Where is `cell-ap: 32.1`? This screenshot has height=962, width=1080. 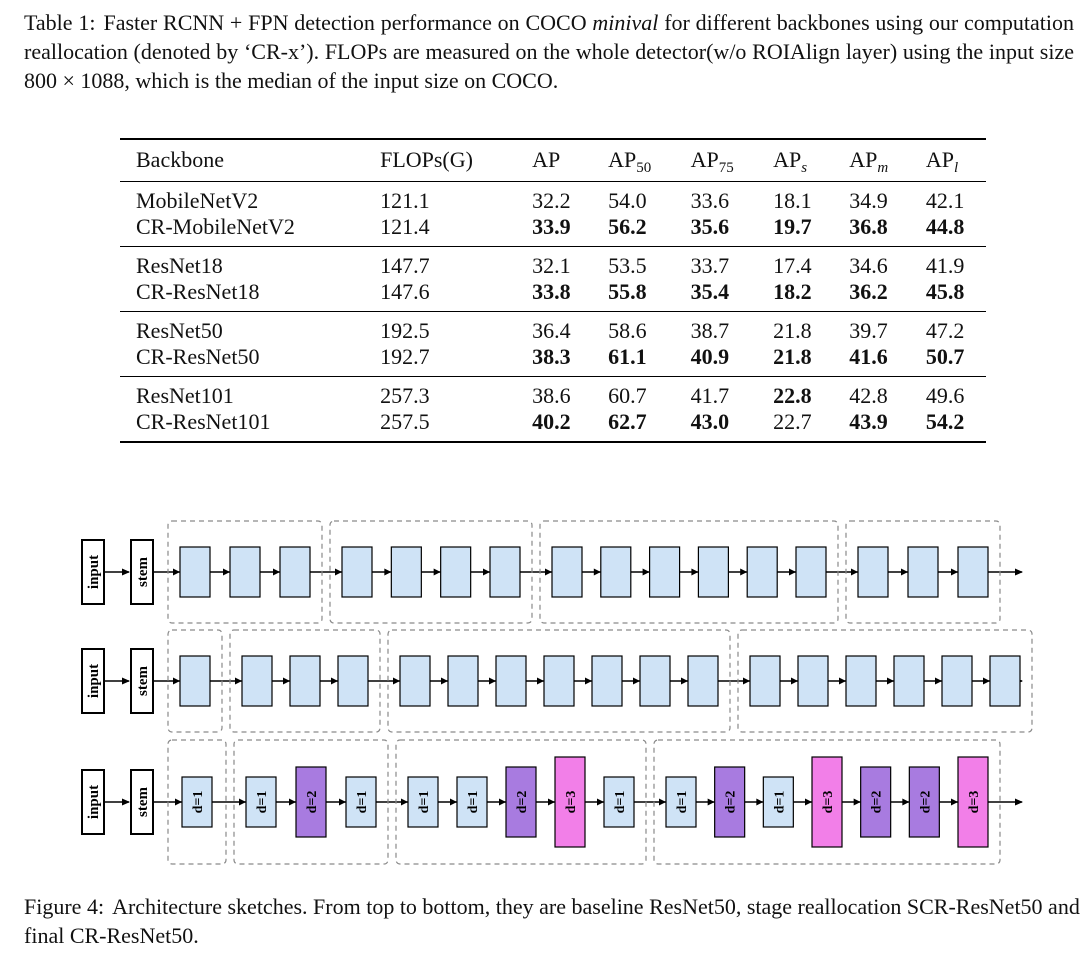
cell-ap: 32.1 is located at coordinates (551, 265).